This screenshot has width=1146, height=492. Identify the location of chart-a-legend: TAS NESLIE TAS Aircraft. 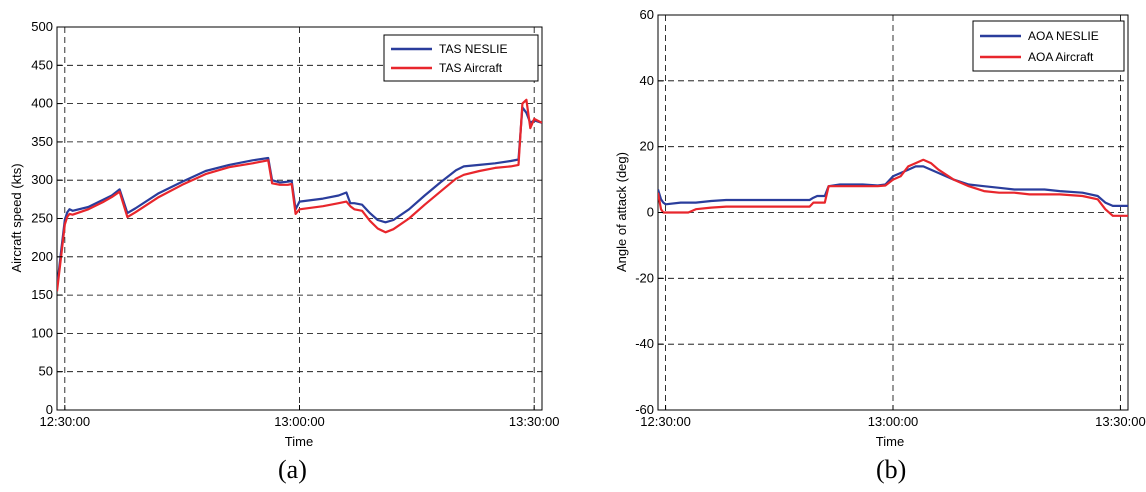
(461, 58).